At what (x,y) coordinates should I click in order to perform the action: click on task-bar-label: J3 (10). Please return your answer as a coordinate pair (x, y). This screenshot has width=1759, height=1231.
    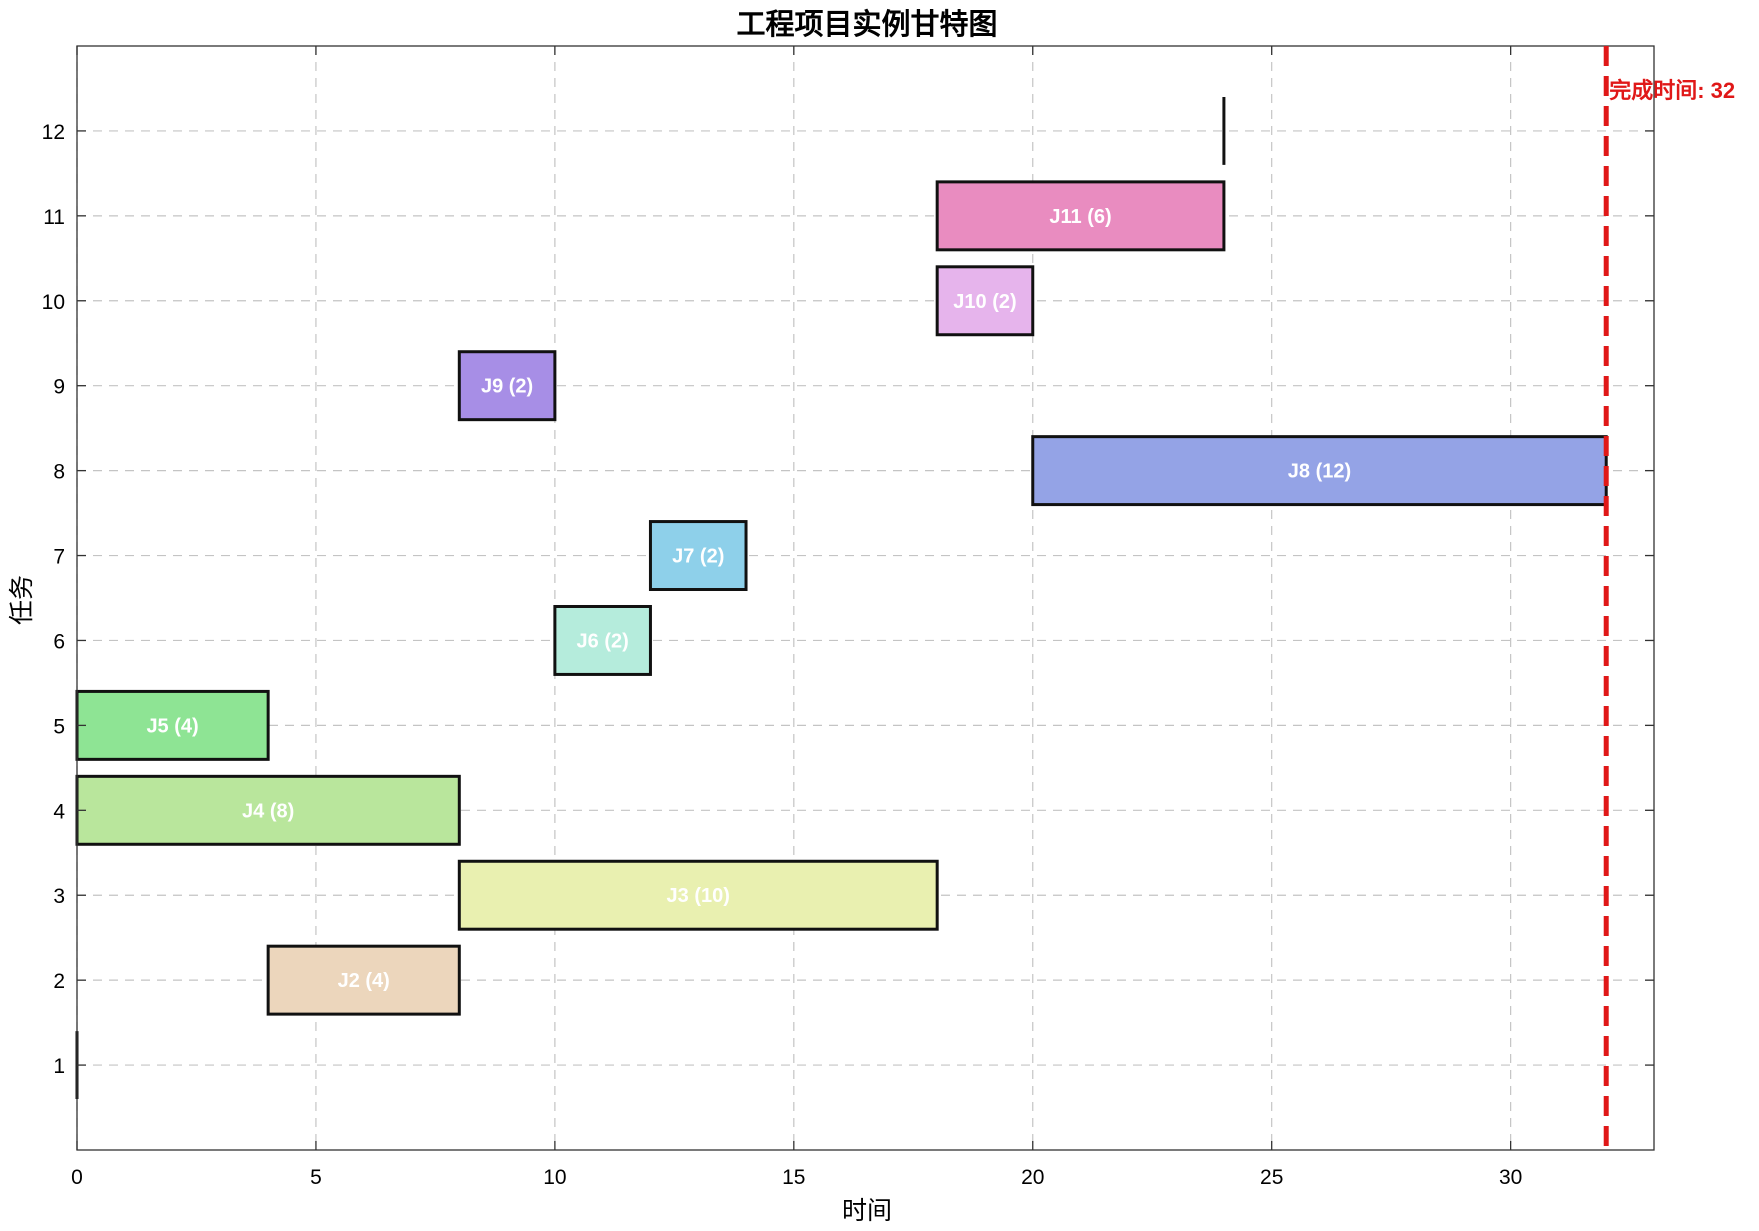
    Looking at the image, I should click on (698, 896).